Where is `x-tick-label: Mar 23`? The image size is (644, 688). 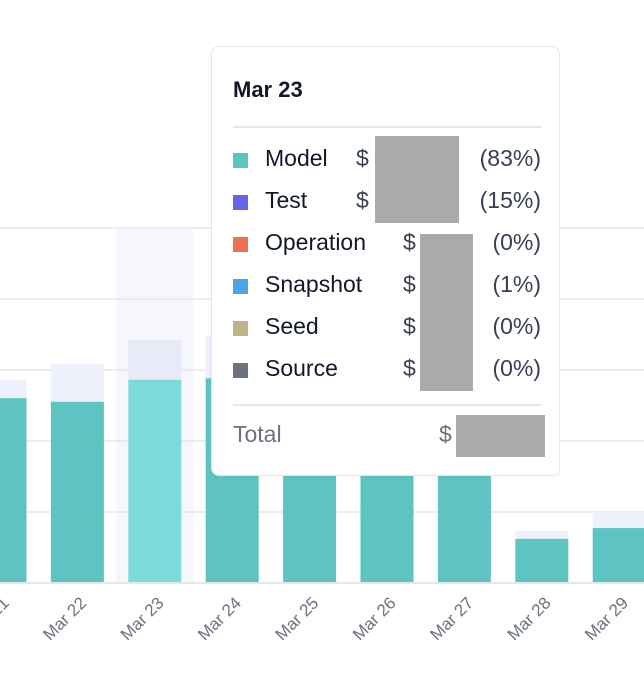
x-tick-label: Mar 23 is located at coordinates (142, 618).